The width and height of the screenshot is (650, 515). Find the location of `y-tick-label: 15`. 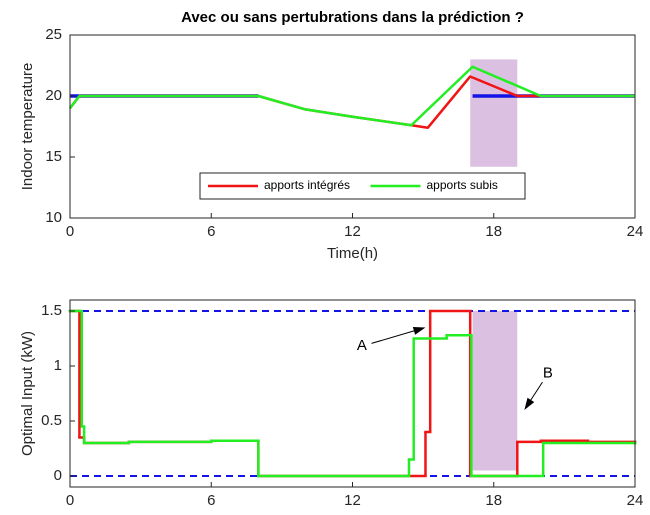

y-tick-label: 15 is located at coordinates (53, 156).